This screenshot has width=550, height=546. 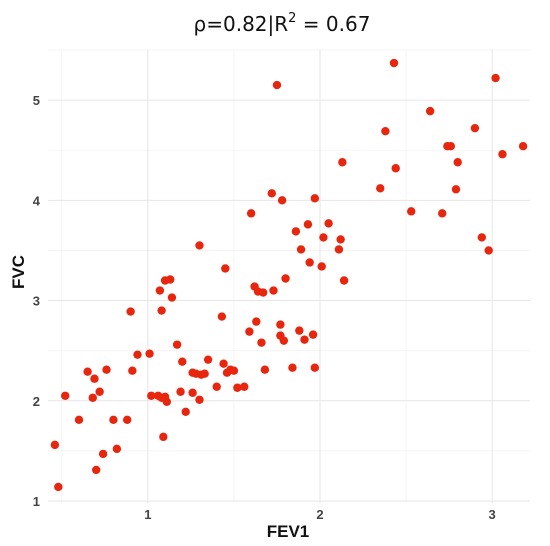 I want to click on y-tick-labels: 1 2 3 4 5, so click(x=37, y=301).